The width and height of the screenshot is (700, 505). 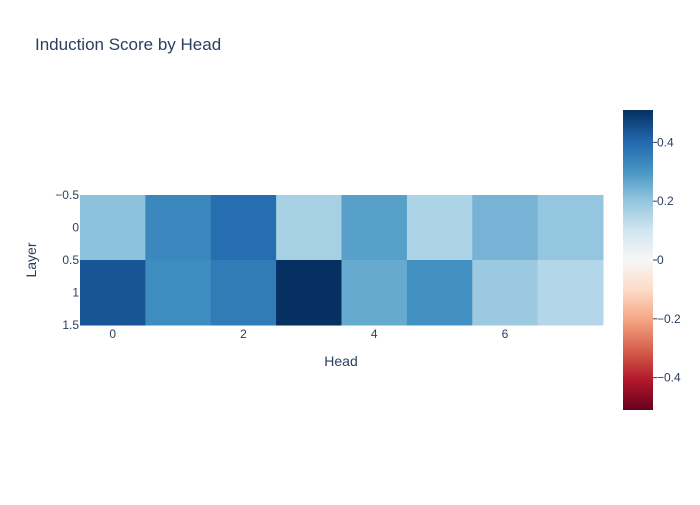 What do you see at coordinates (112, 334) in the screenshot?
I see `x-tick-label: 0` at bounding box center [112, 334].